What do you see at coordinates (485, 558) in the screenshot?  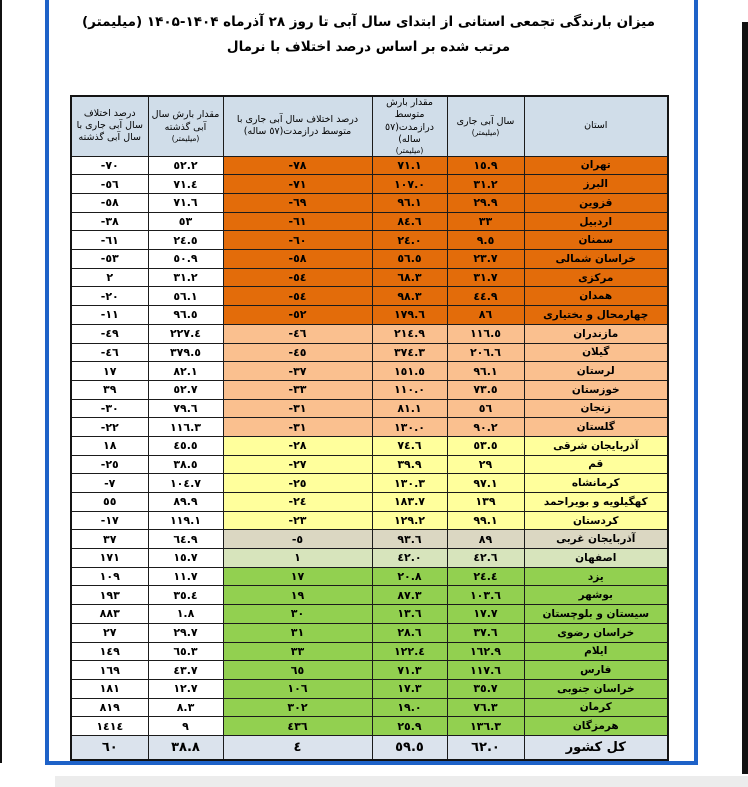 I see `current-year-cell: ٤٢.٦` at bounding box center [485, 558].